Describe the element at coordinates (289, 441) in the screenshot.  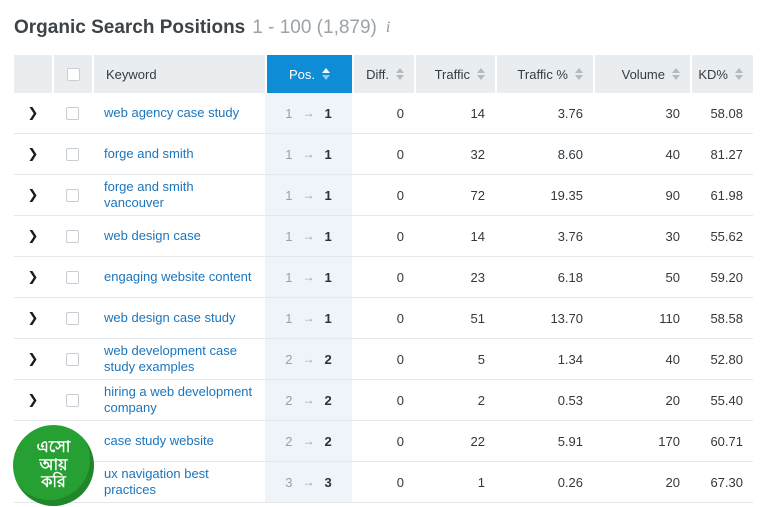
I see `position-previous: 2` at that location.